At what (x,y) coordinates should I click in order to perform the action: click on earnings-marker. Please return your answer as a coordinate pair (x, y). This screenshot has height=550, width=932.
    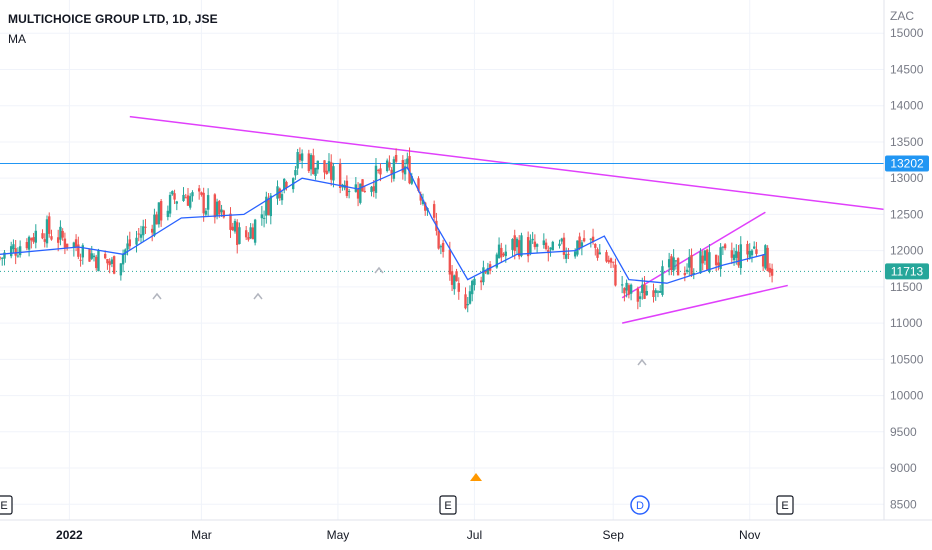
    Looking at the image, I should click on (785, 505).